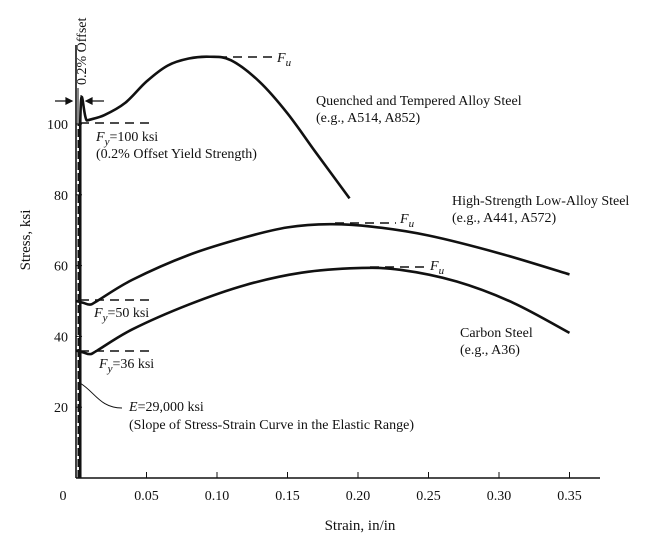 Image resolution: width=657 pixels, height=544 pixels. What do you see at coordinates (166, 407) in the screenshot?
I see `modulus-label: E=29,000 ksi` at bounding box center [166, 407].